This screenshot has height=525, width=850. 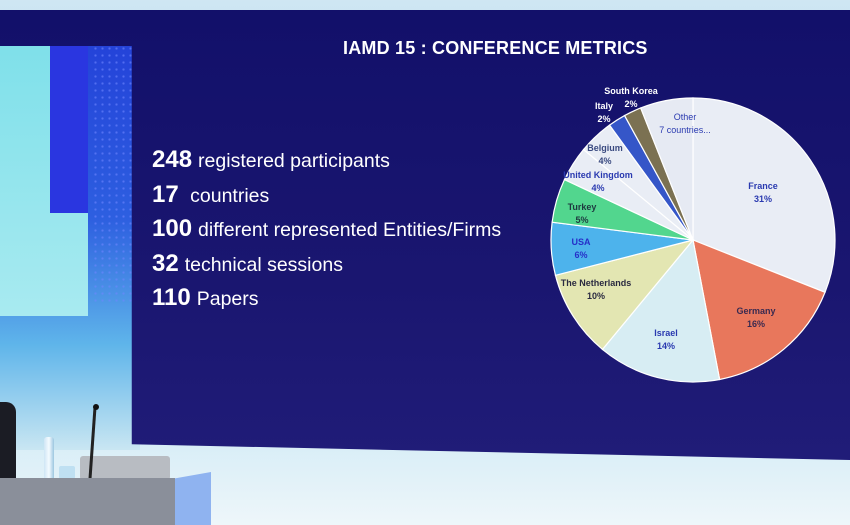 What do you see at coordinates (755, 318) in the screenshot?
I see `pie-label: Germany 16%` at bounding box center [755, 318].